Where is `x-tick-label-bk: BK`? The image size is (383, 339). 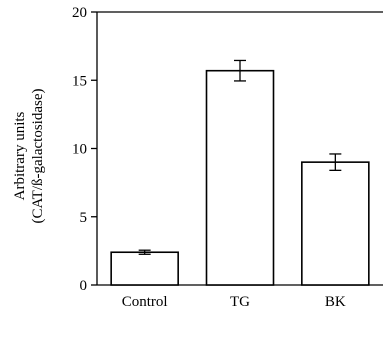
x-tick-label-bk: BK is located at coordinates (335, 302).